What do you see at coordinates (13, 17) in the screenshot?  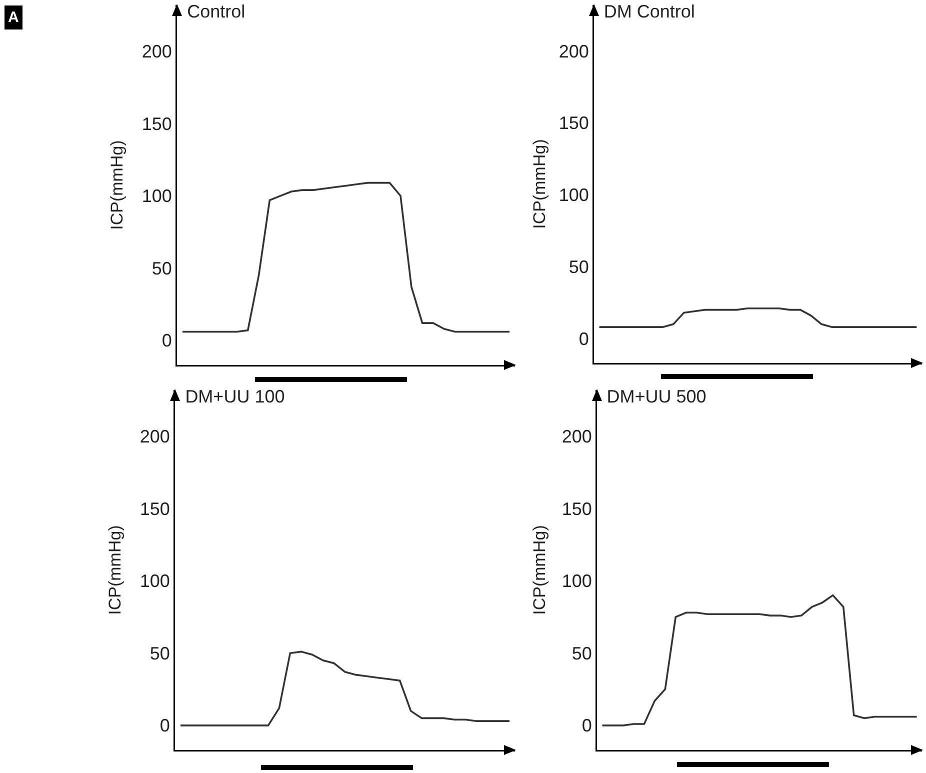 I see `text: A` at bounding box center [13, 17].